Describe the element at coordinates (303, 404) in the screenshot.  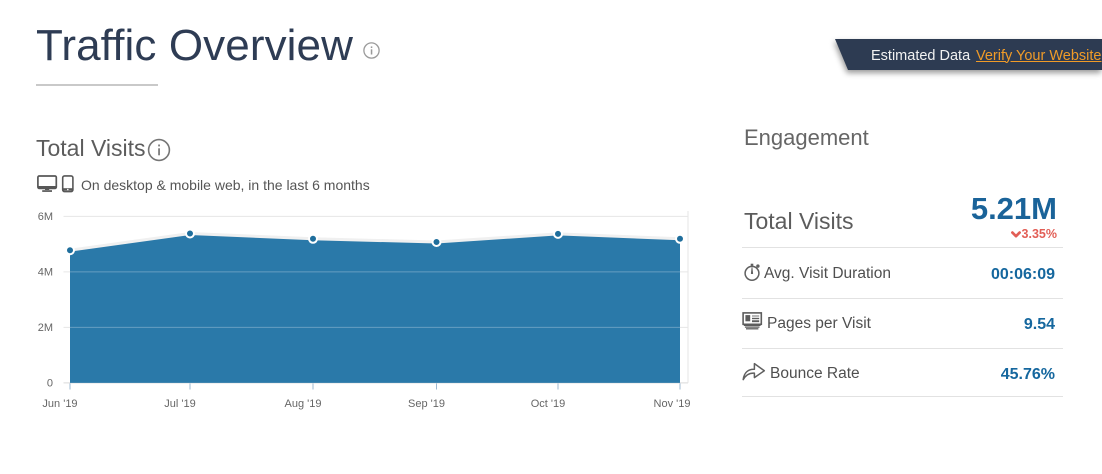
I see `svg-text: Aug '19` at that location.